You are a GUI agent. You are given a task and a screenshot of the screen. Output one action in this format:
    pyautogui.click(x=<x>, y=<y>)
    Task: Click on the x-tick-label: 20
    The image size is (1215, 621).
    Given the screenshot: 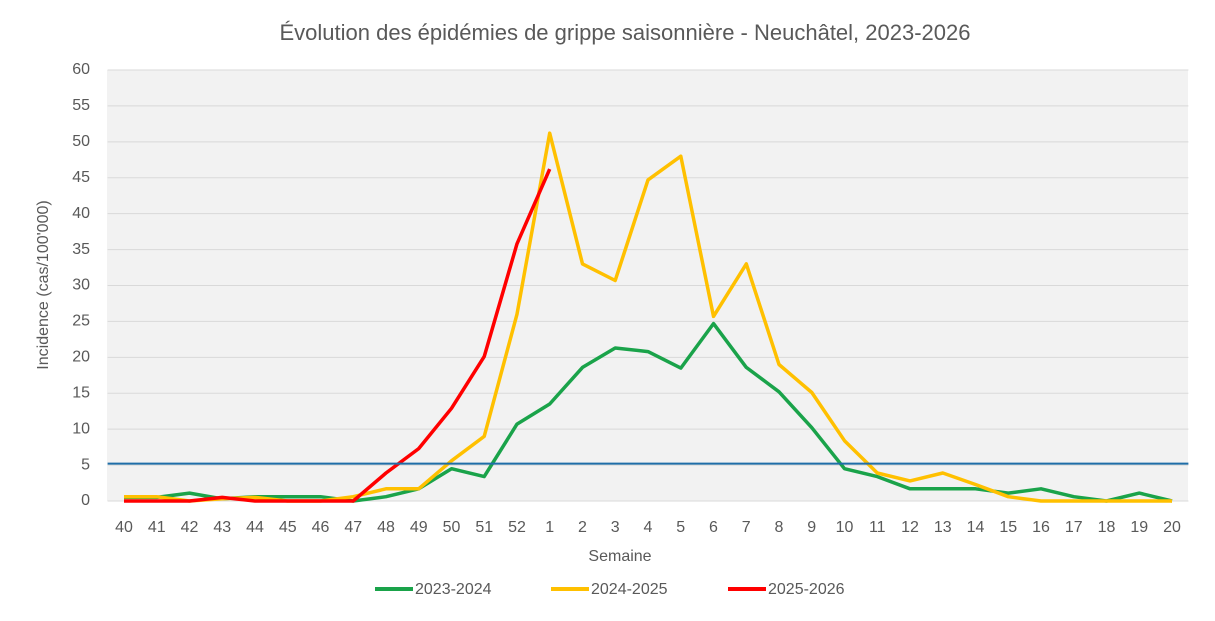 What is the action you would take?
    pyautogui.click(x=1172, y=527)
    